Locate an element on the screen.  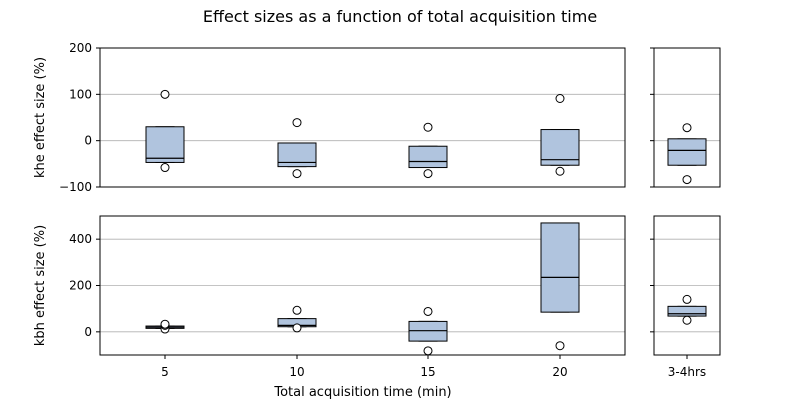
y-tick-label: 100 is located at coordinates (80, 94).